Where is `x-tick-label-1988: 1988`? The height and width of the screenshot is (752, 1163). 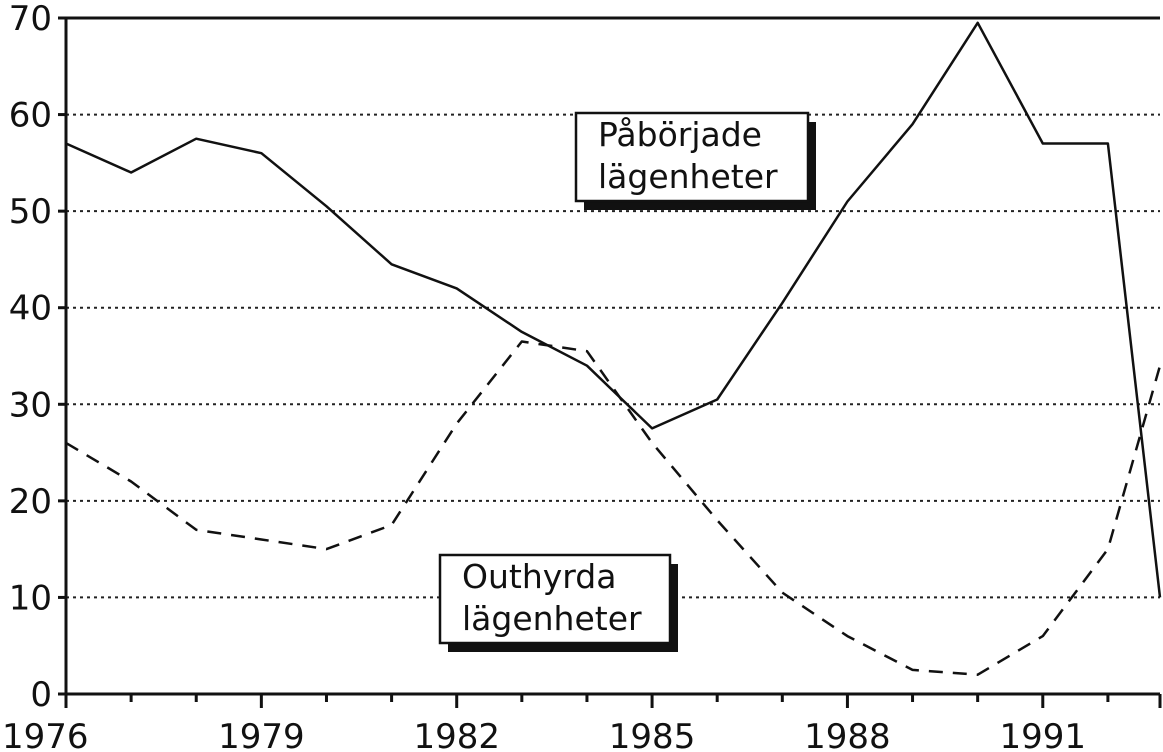 x-tick-label-1988: 1988 is located at coordinates (847, 734).